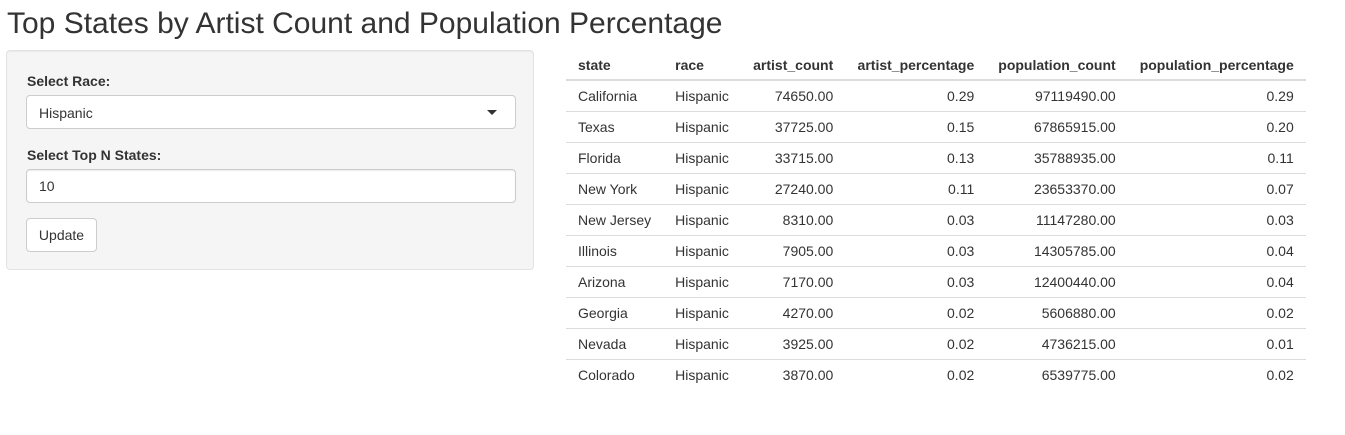 Image resolution: width=1345 pixels, height=435 pixels. Describe the element at coordinates (793, 374) in the screenshot. I see `cell-artist-count: 3870.00` at that location.